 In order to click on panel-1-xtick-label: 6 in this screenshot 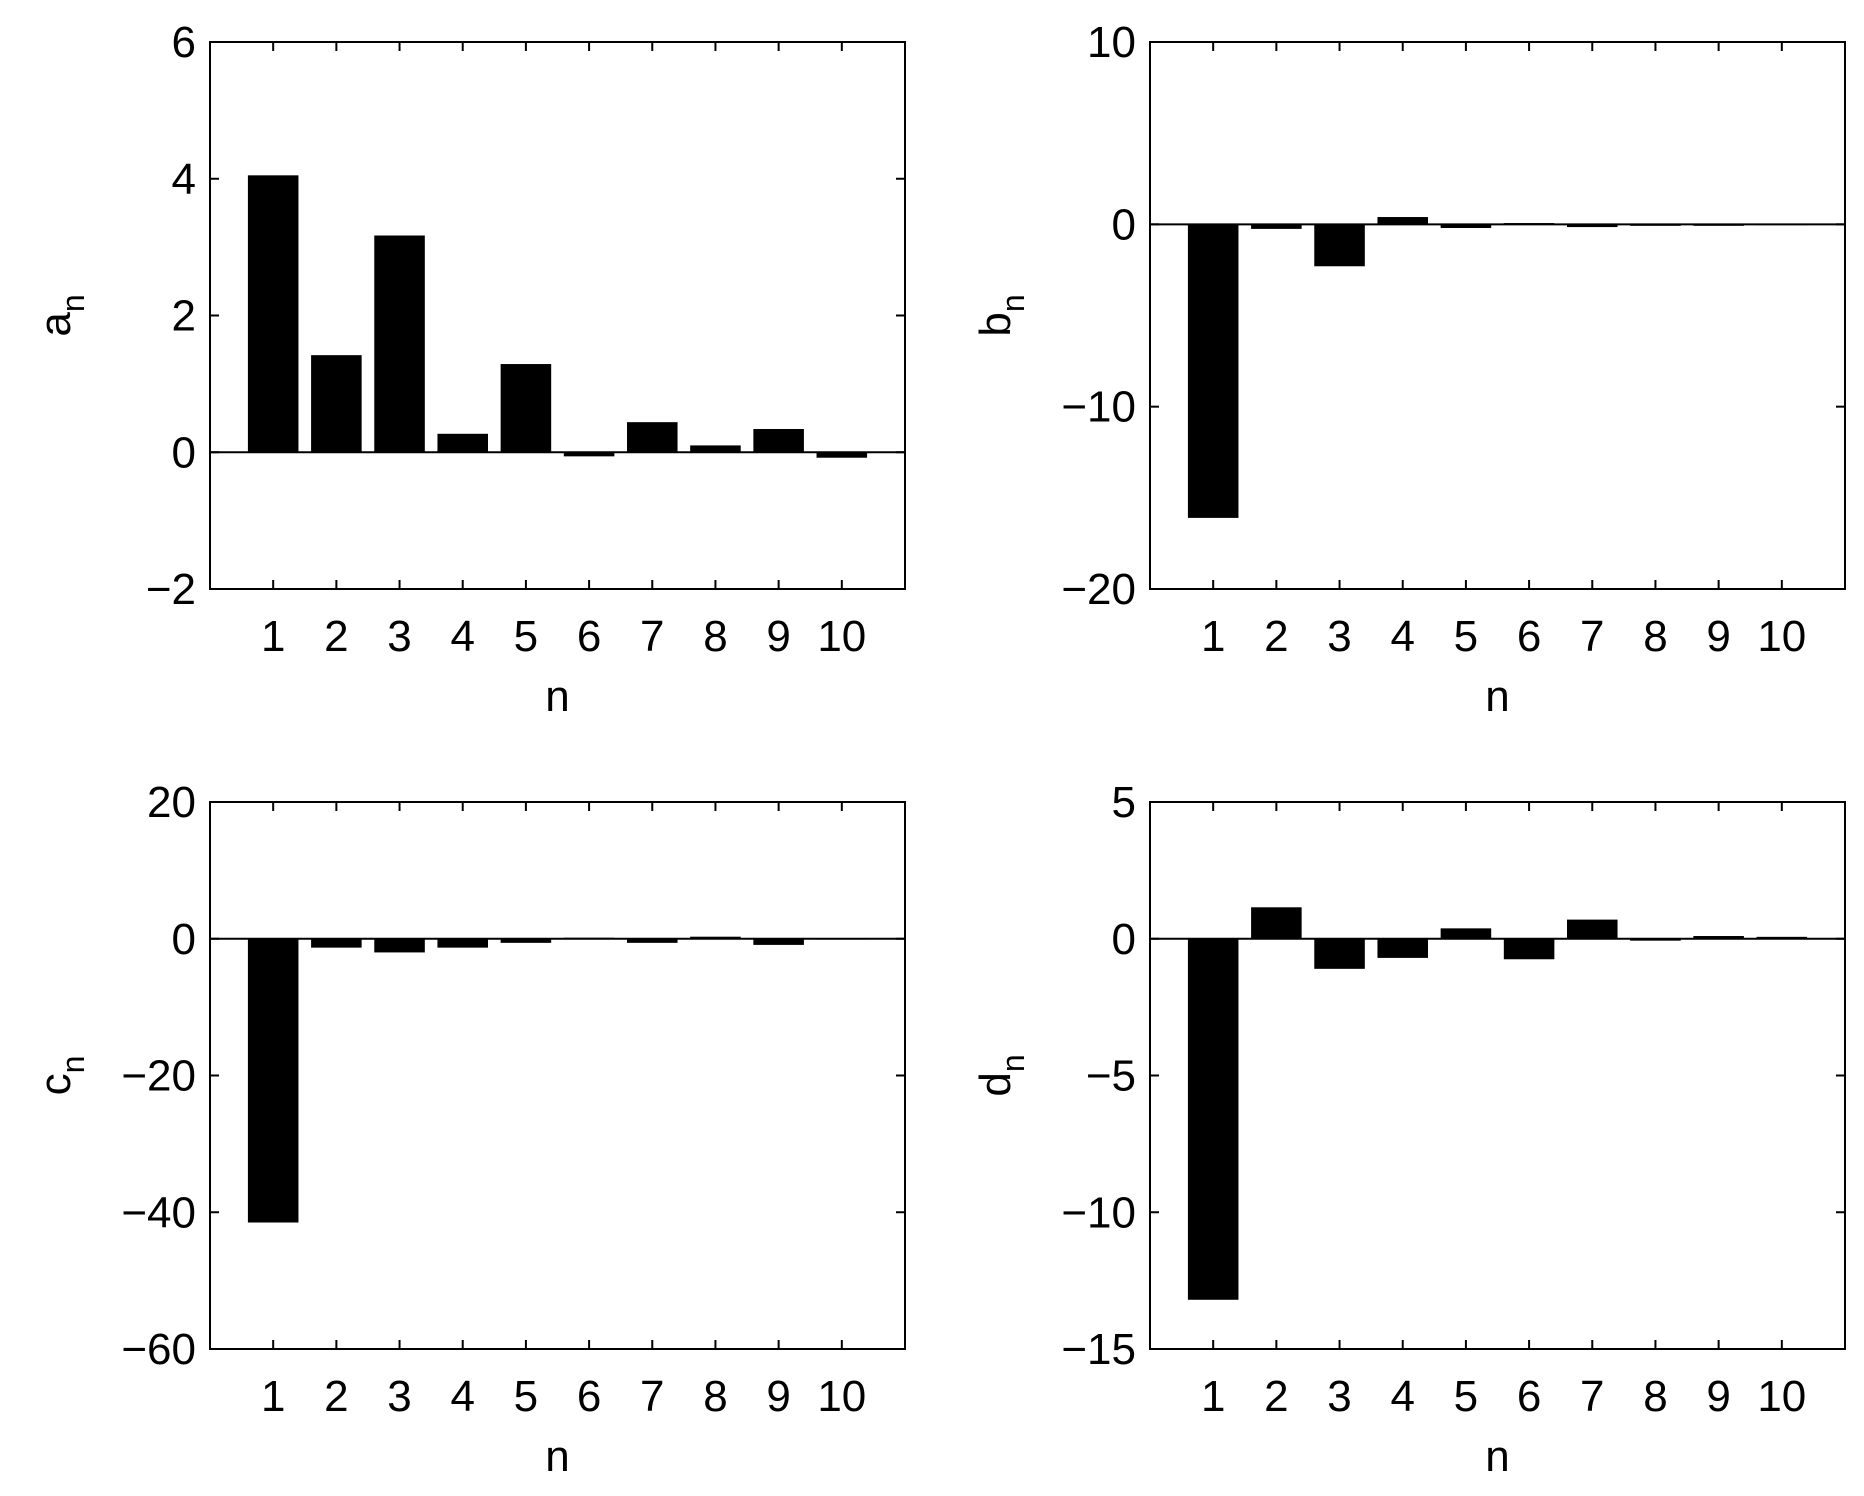, I will do `click(589, 636)`.